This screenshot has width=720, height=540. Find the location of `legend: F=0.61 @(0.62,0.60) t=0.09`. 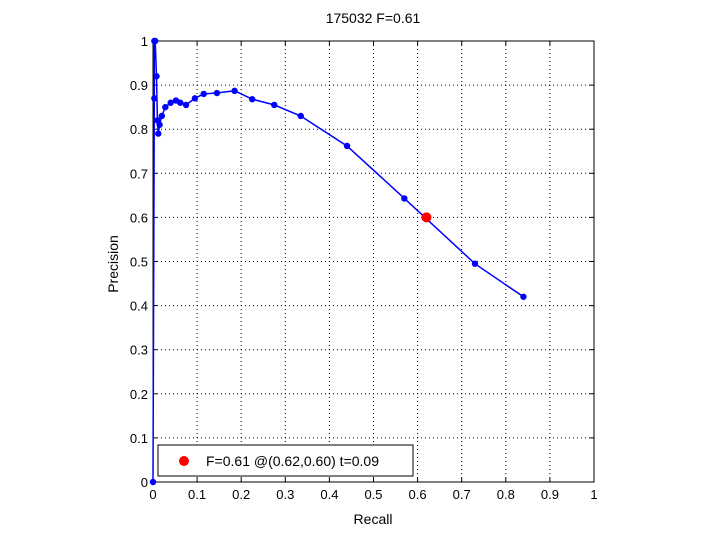

legend: F=0.61 @(0.62,0.60) t=0.09 is located at coordinates (285, 460).